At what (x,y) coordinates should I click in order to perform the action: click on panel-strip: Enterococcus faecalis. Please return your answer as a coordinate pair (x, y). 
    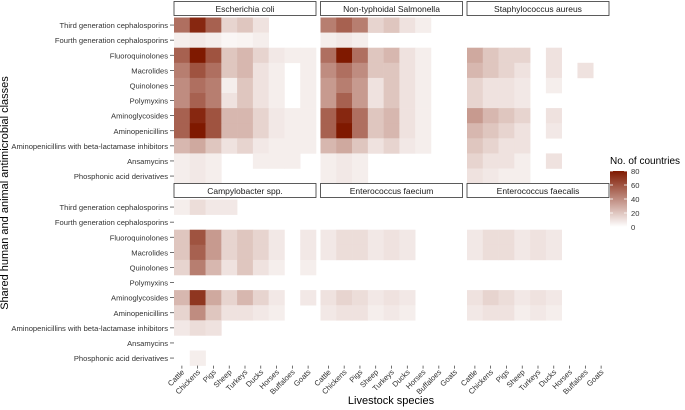
    Looking at the image, I should click on (538, 190).